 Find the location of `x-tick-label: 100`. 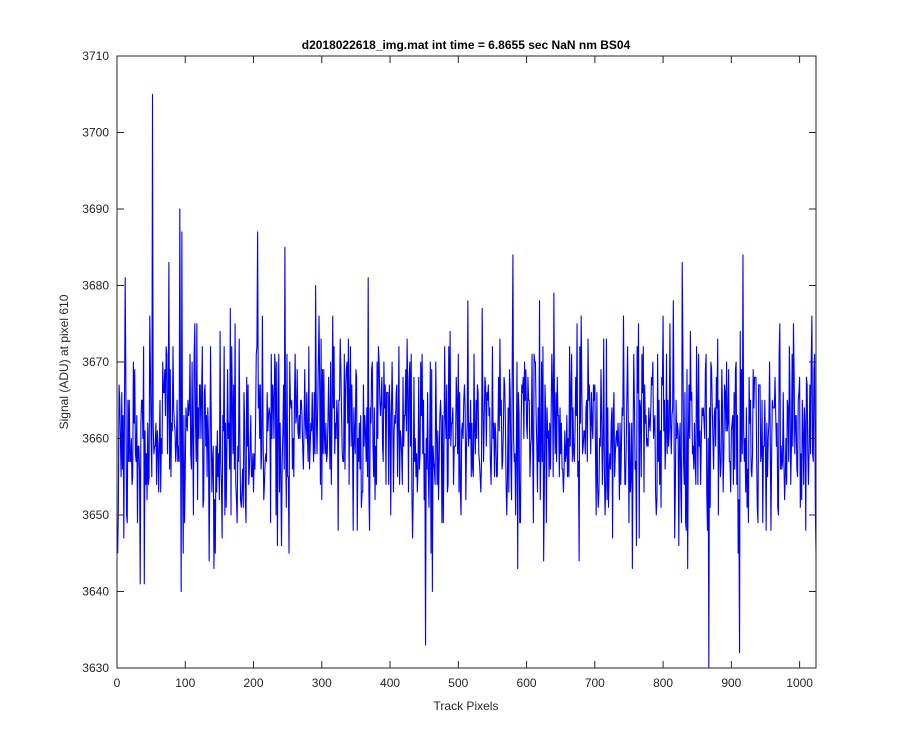

x-tick-label: 100 is located at coordinates (185, 683).